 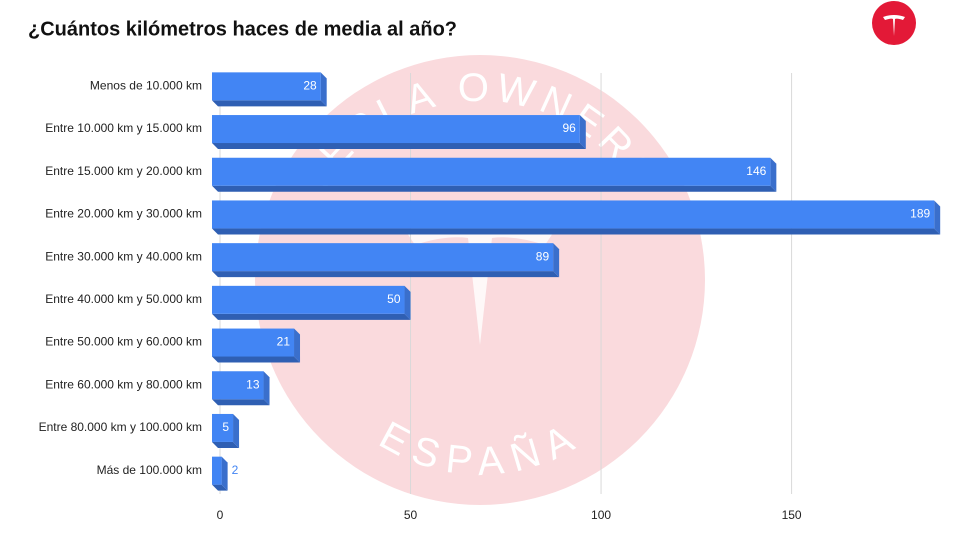 What do you see at coordinates (394, 299) in the screenshot?
I see `value-label: 50` at bounding box center [394, 299].